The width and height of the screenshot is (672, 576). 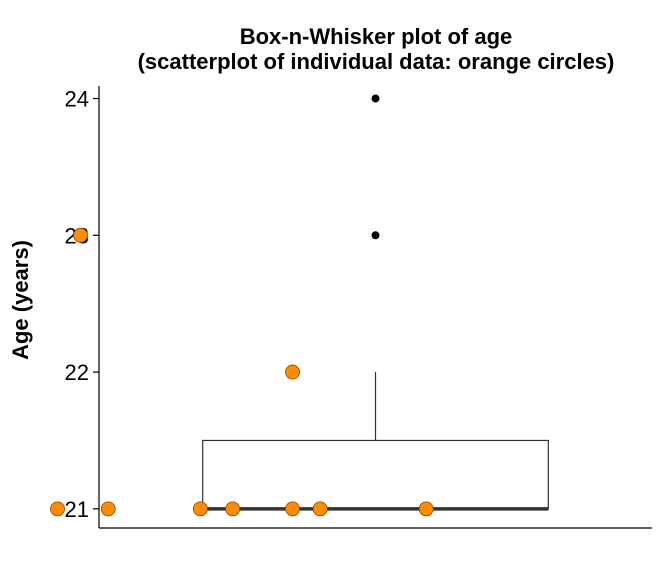 What do you see at coordinates (376, 36) in the screenshot?
I see `chart-title-line-1: Box-n-Whisker plot of age` at bounding box center [376, 36].